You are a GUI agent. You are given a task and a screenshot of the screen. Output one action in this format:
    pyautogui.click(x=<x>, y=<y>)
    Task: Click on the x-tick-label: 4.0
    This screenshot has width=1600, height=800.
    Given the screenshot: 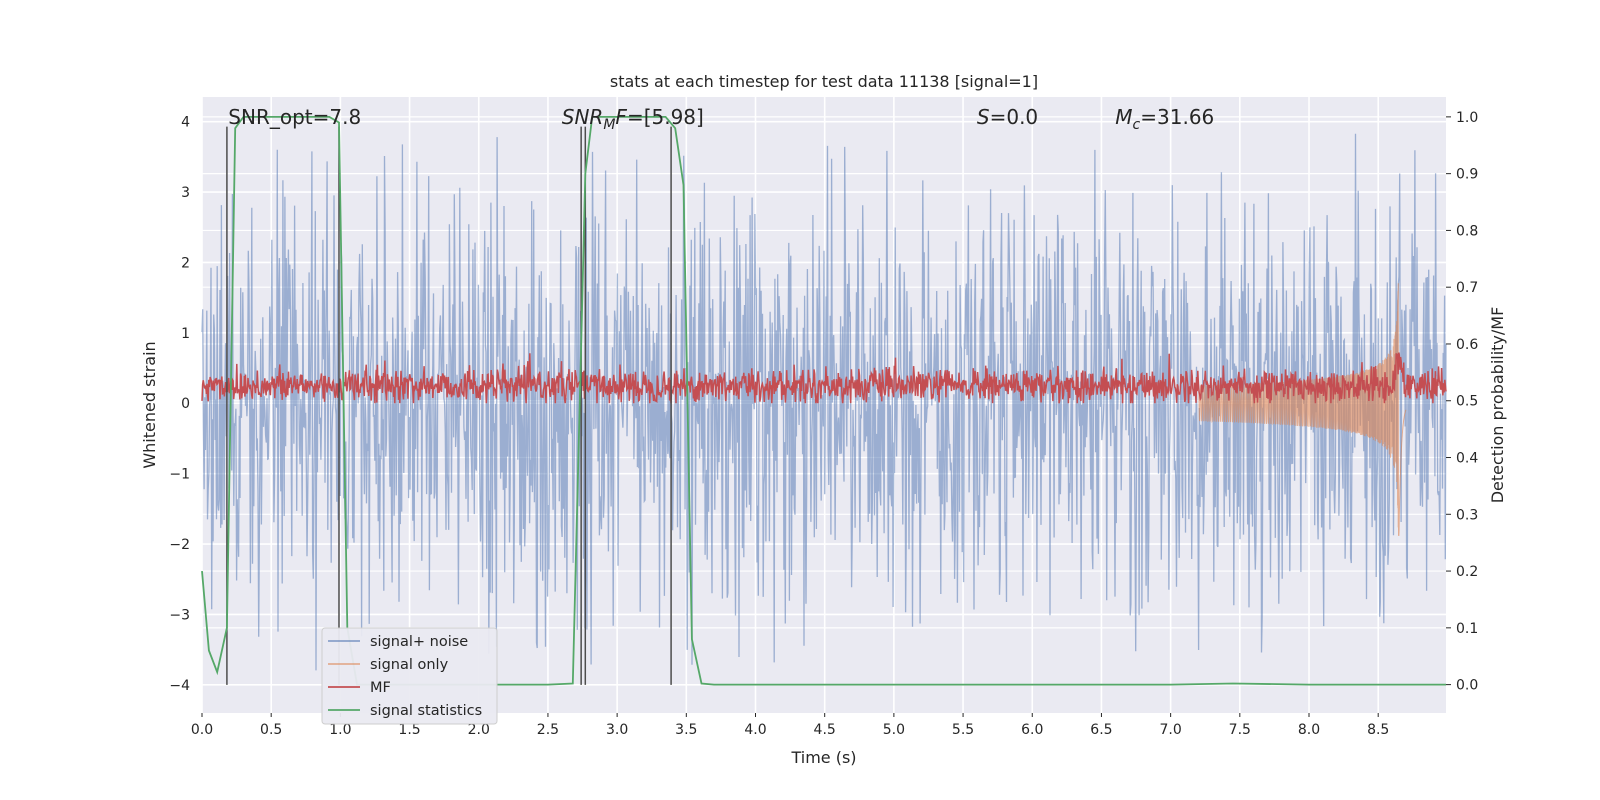 What is the action you would take?
    pyautogui.click(x=755, y=730)
    